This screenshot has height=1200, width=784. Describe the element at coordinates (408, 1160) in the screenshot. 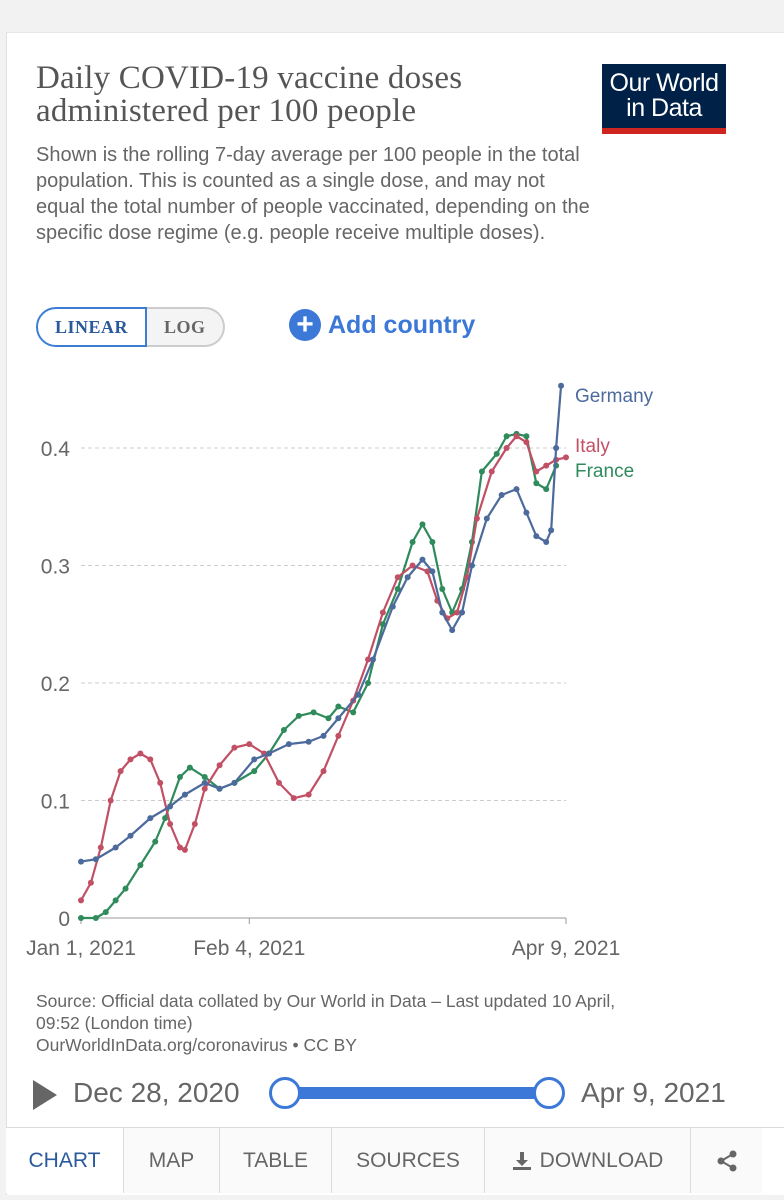

I see `tab-sources: SOURCES` at that location.